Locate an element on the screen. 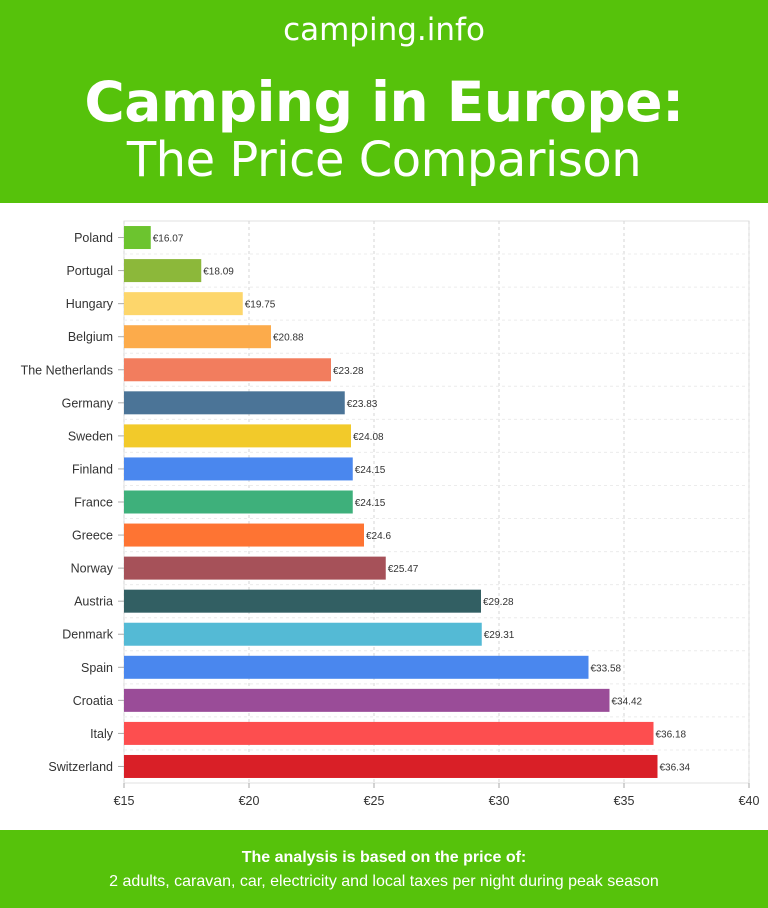  page-subtitle: The Price Comparison is located at coordinates (384, 160).